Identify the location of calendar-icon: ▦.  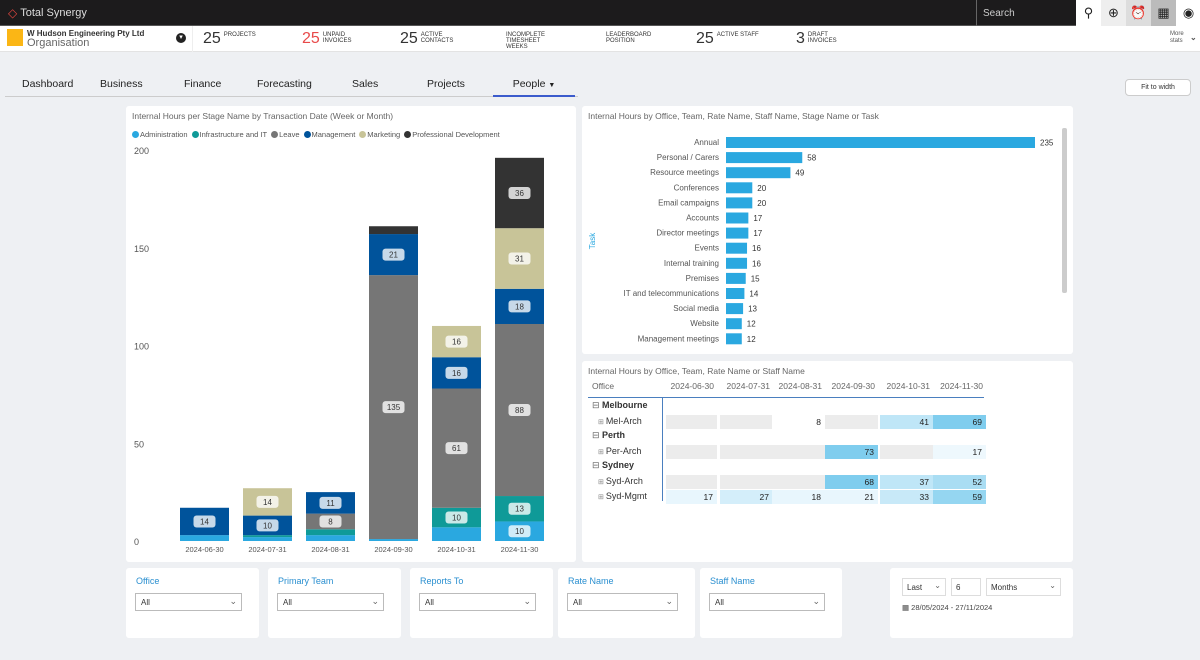
(1163, 13).